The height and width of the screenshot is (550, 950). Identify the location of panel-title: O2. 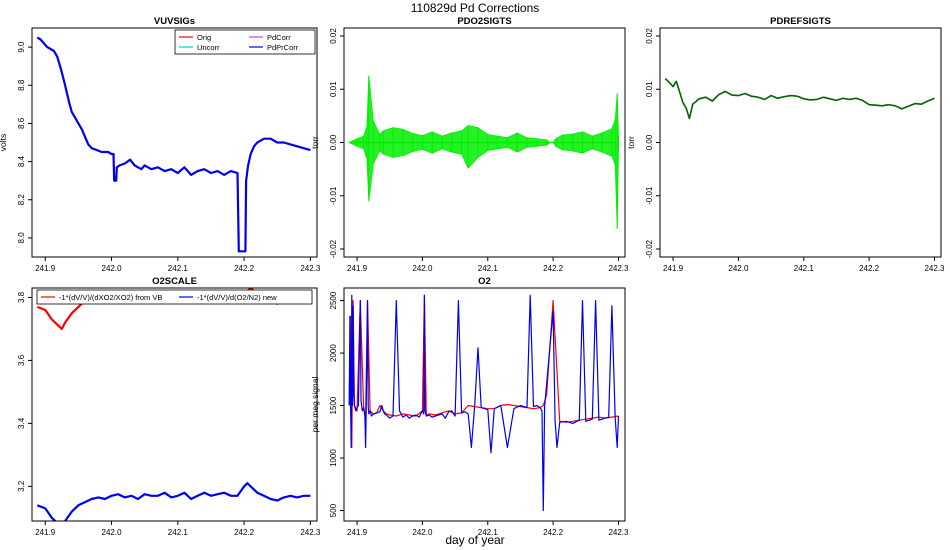
(484, 281).